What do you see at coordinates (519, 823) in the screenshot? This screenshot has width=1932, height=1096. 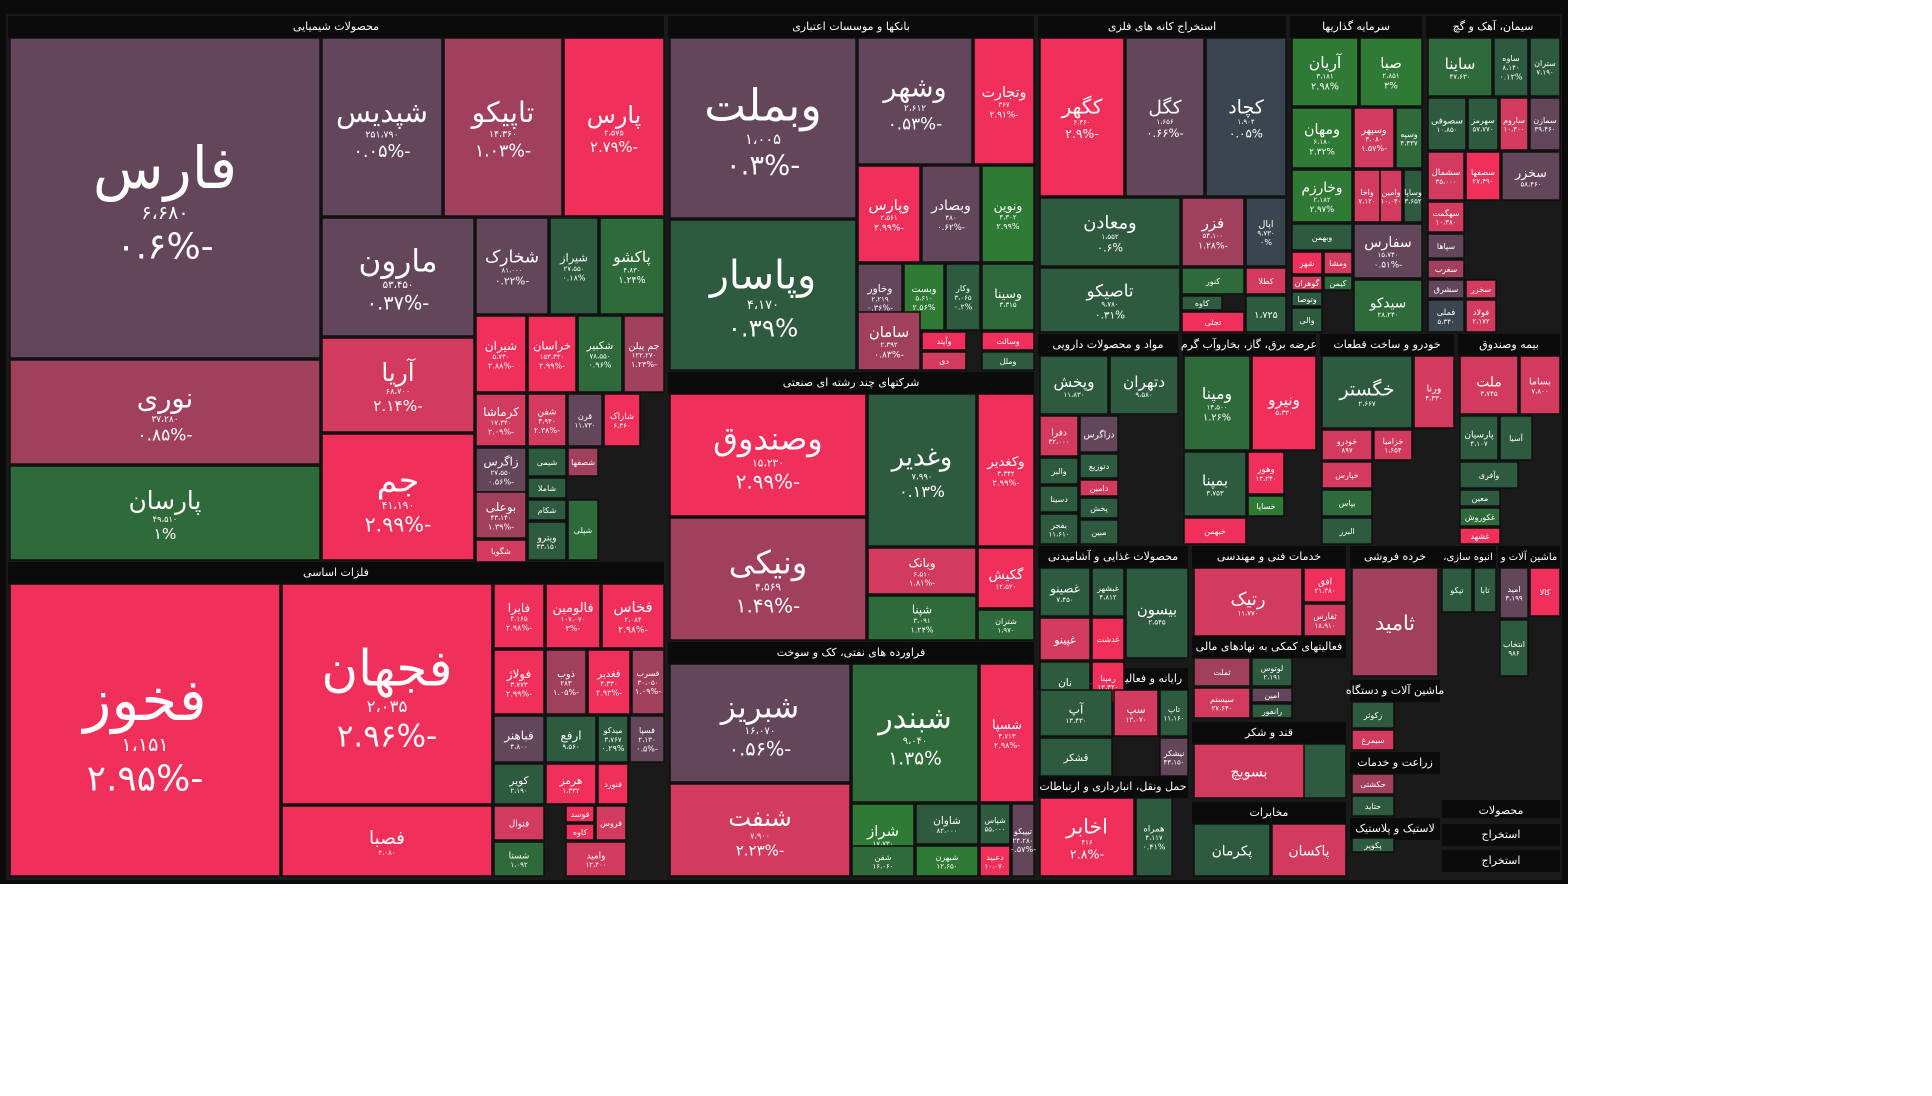 I see `tile: فنوال` at bounding box center [519, 823].